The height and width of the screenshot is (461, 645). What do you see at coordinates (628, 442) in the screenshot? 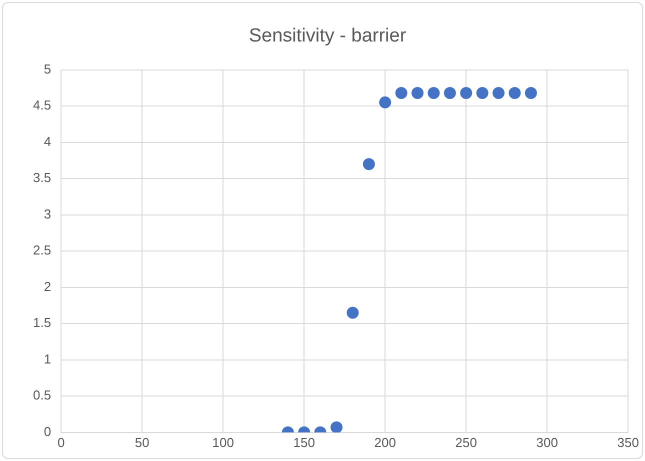
I see `x-tick-label: 350` at bounding box center [628, 442].